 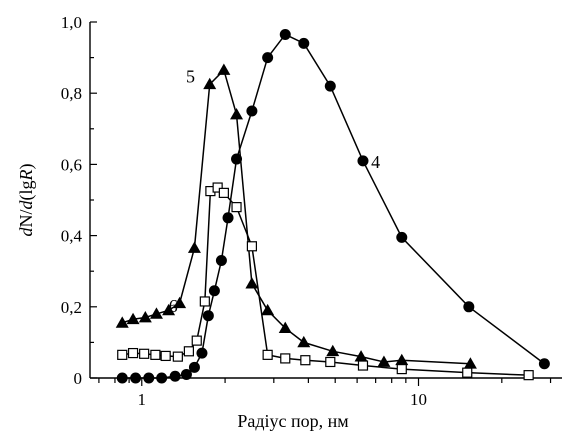 What do you see at coordinates (418, 399) in the screenshot?
I see `x-tick-label: 10` at bounding box center [418, 399].